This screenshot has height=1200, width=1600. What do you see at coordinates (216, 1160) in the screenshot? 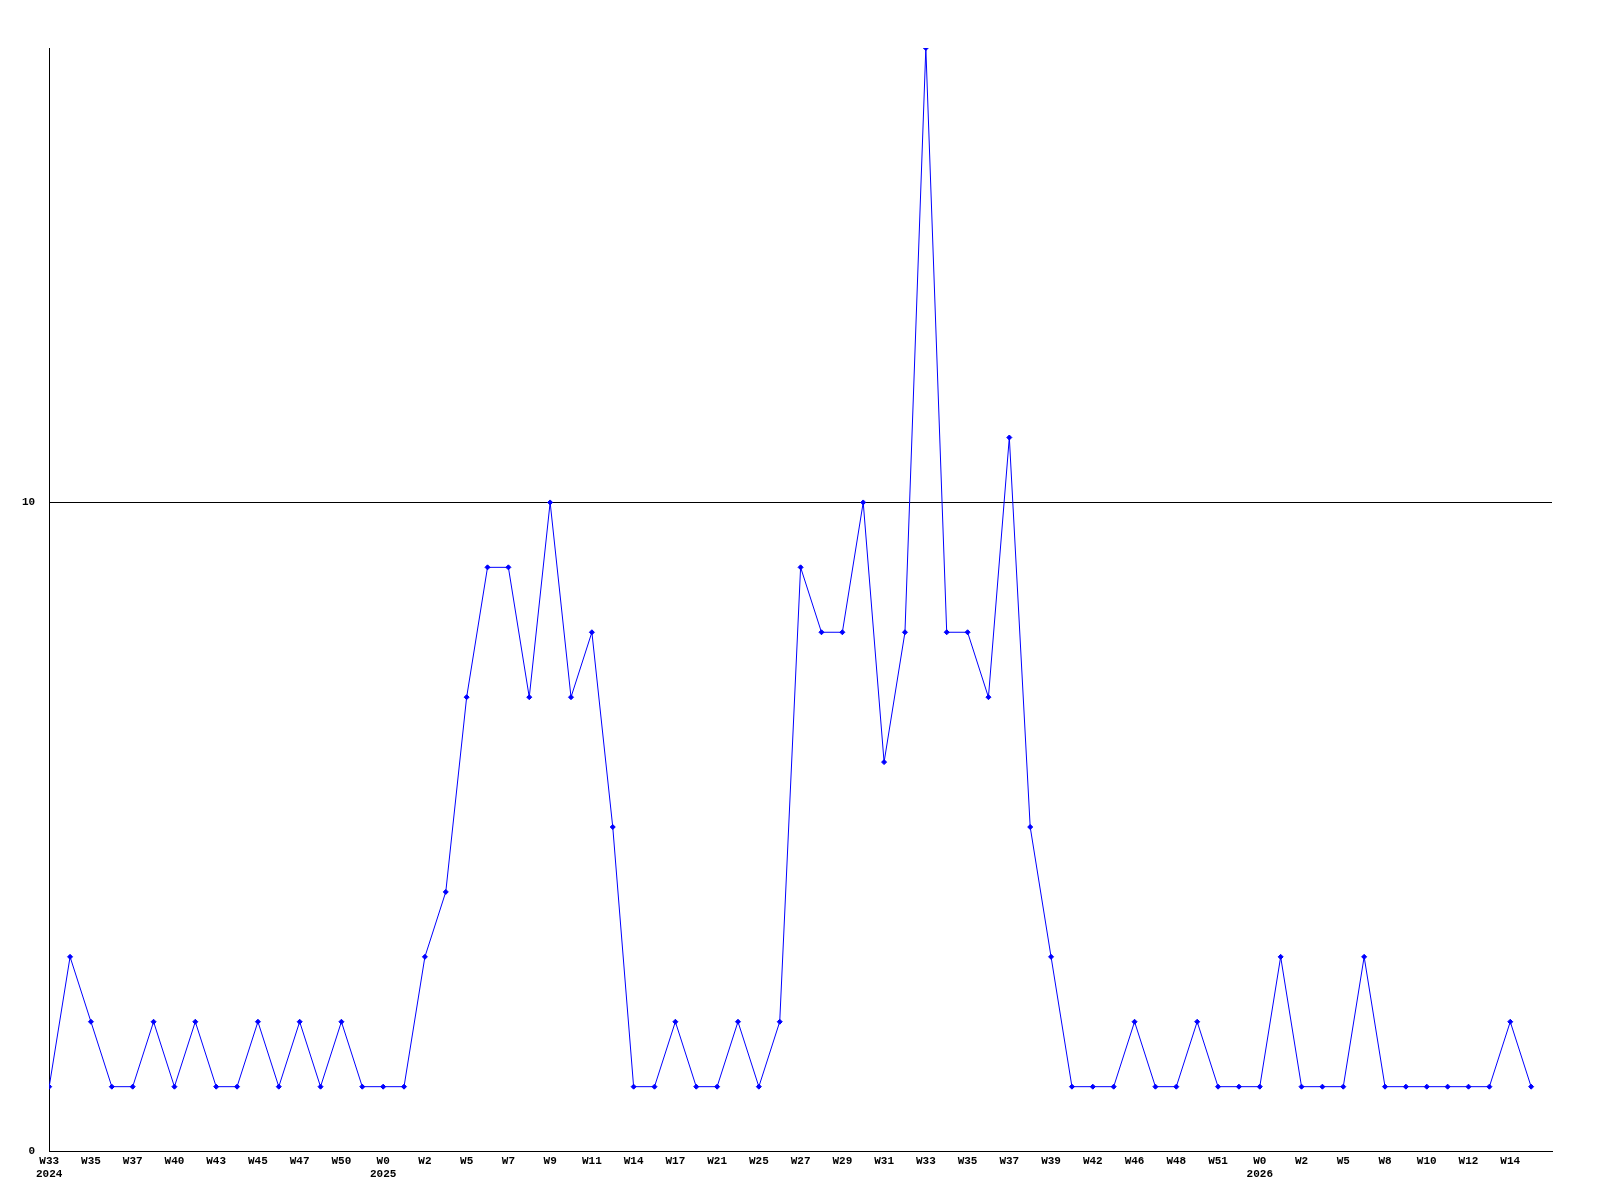
I see `x-tick-label: W43` at bounding box center [216, 1160].